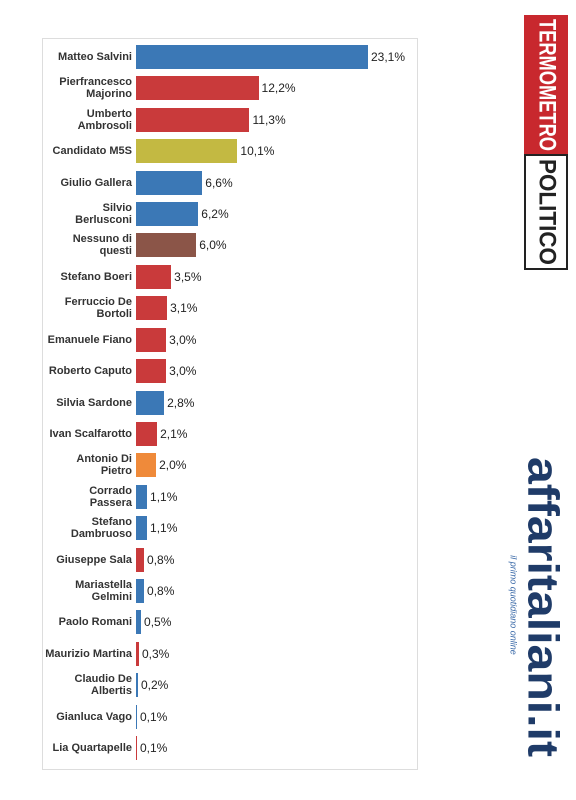  I want to click on category-label: Maurizio Martina, so click(88, 653).